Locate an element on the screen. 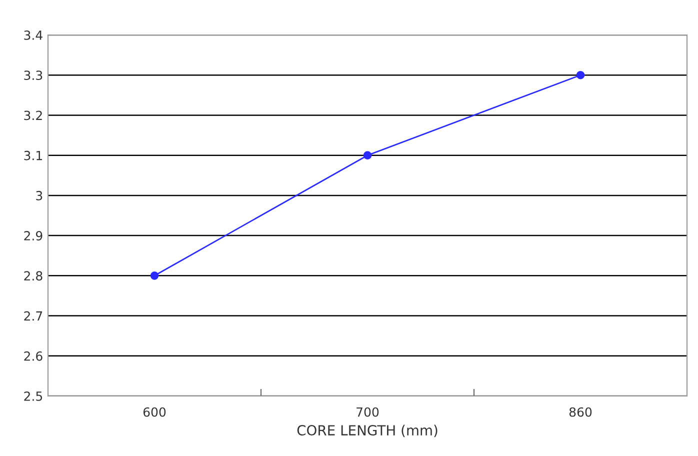 This screenshot has width=698, height=456. x-tick-label: 700 is located at coordinates (367, 412).